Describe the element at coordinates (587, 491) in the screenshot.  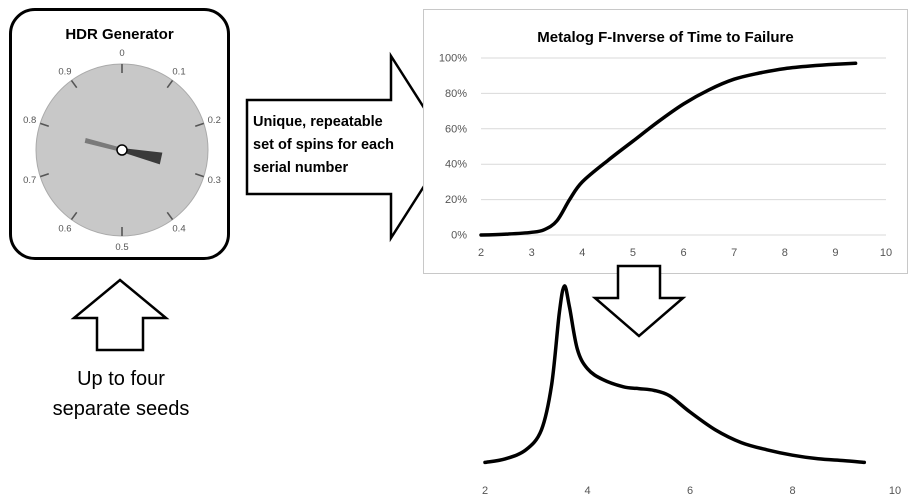
I see `pdf-x-tick-label: 4` at that location.